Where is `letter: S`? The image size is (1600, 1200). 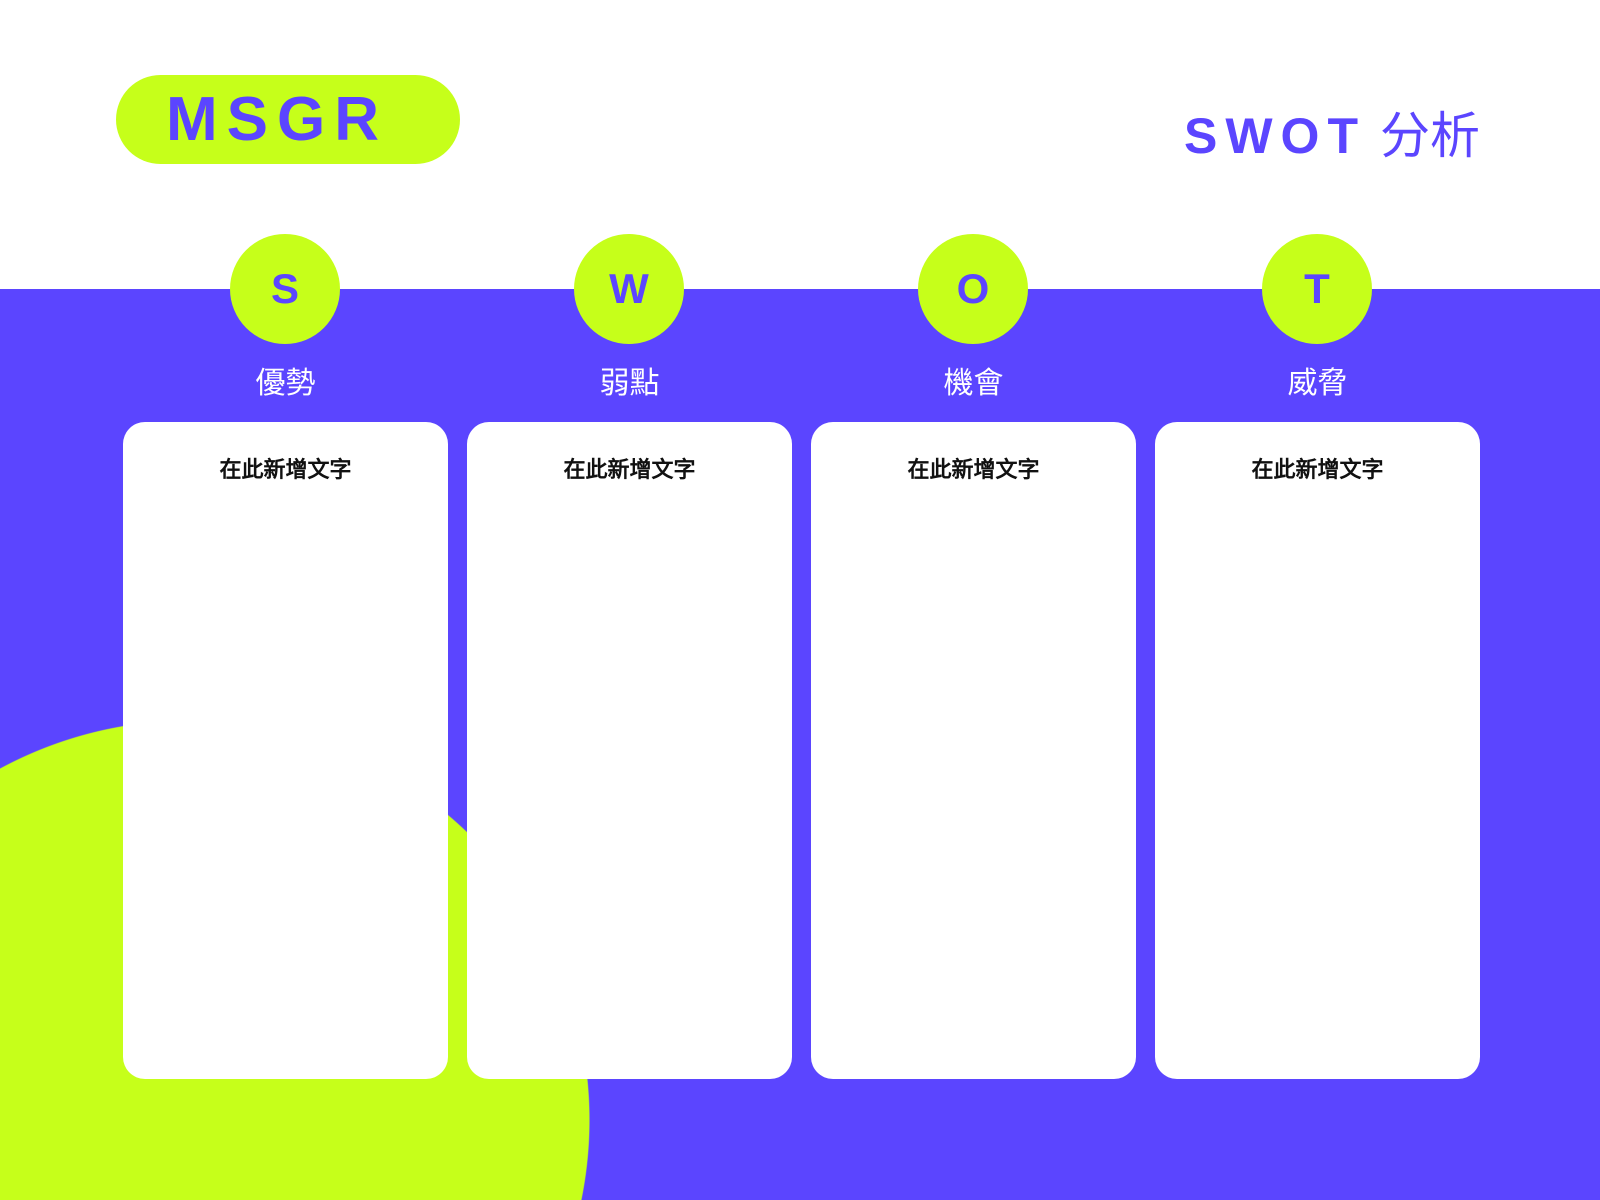
letter: S is located at coordinates (284, 288).